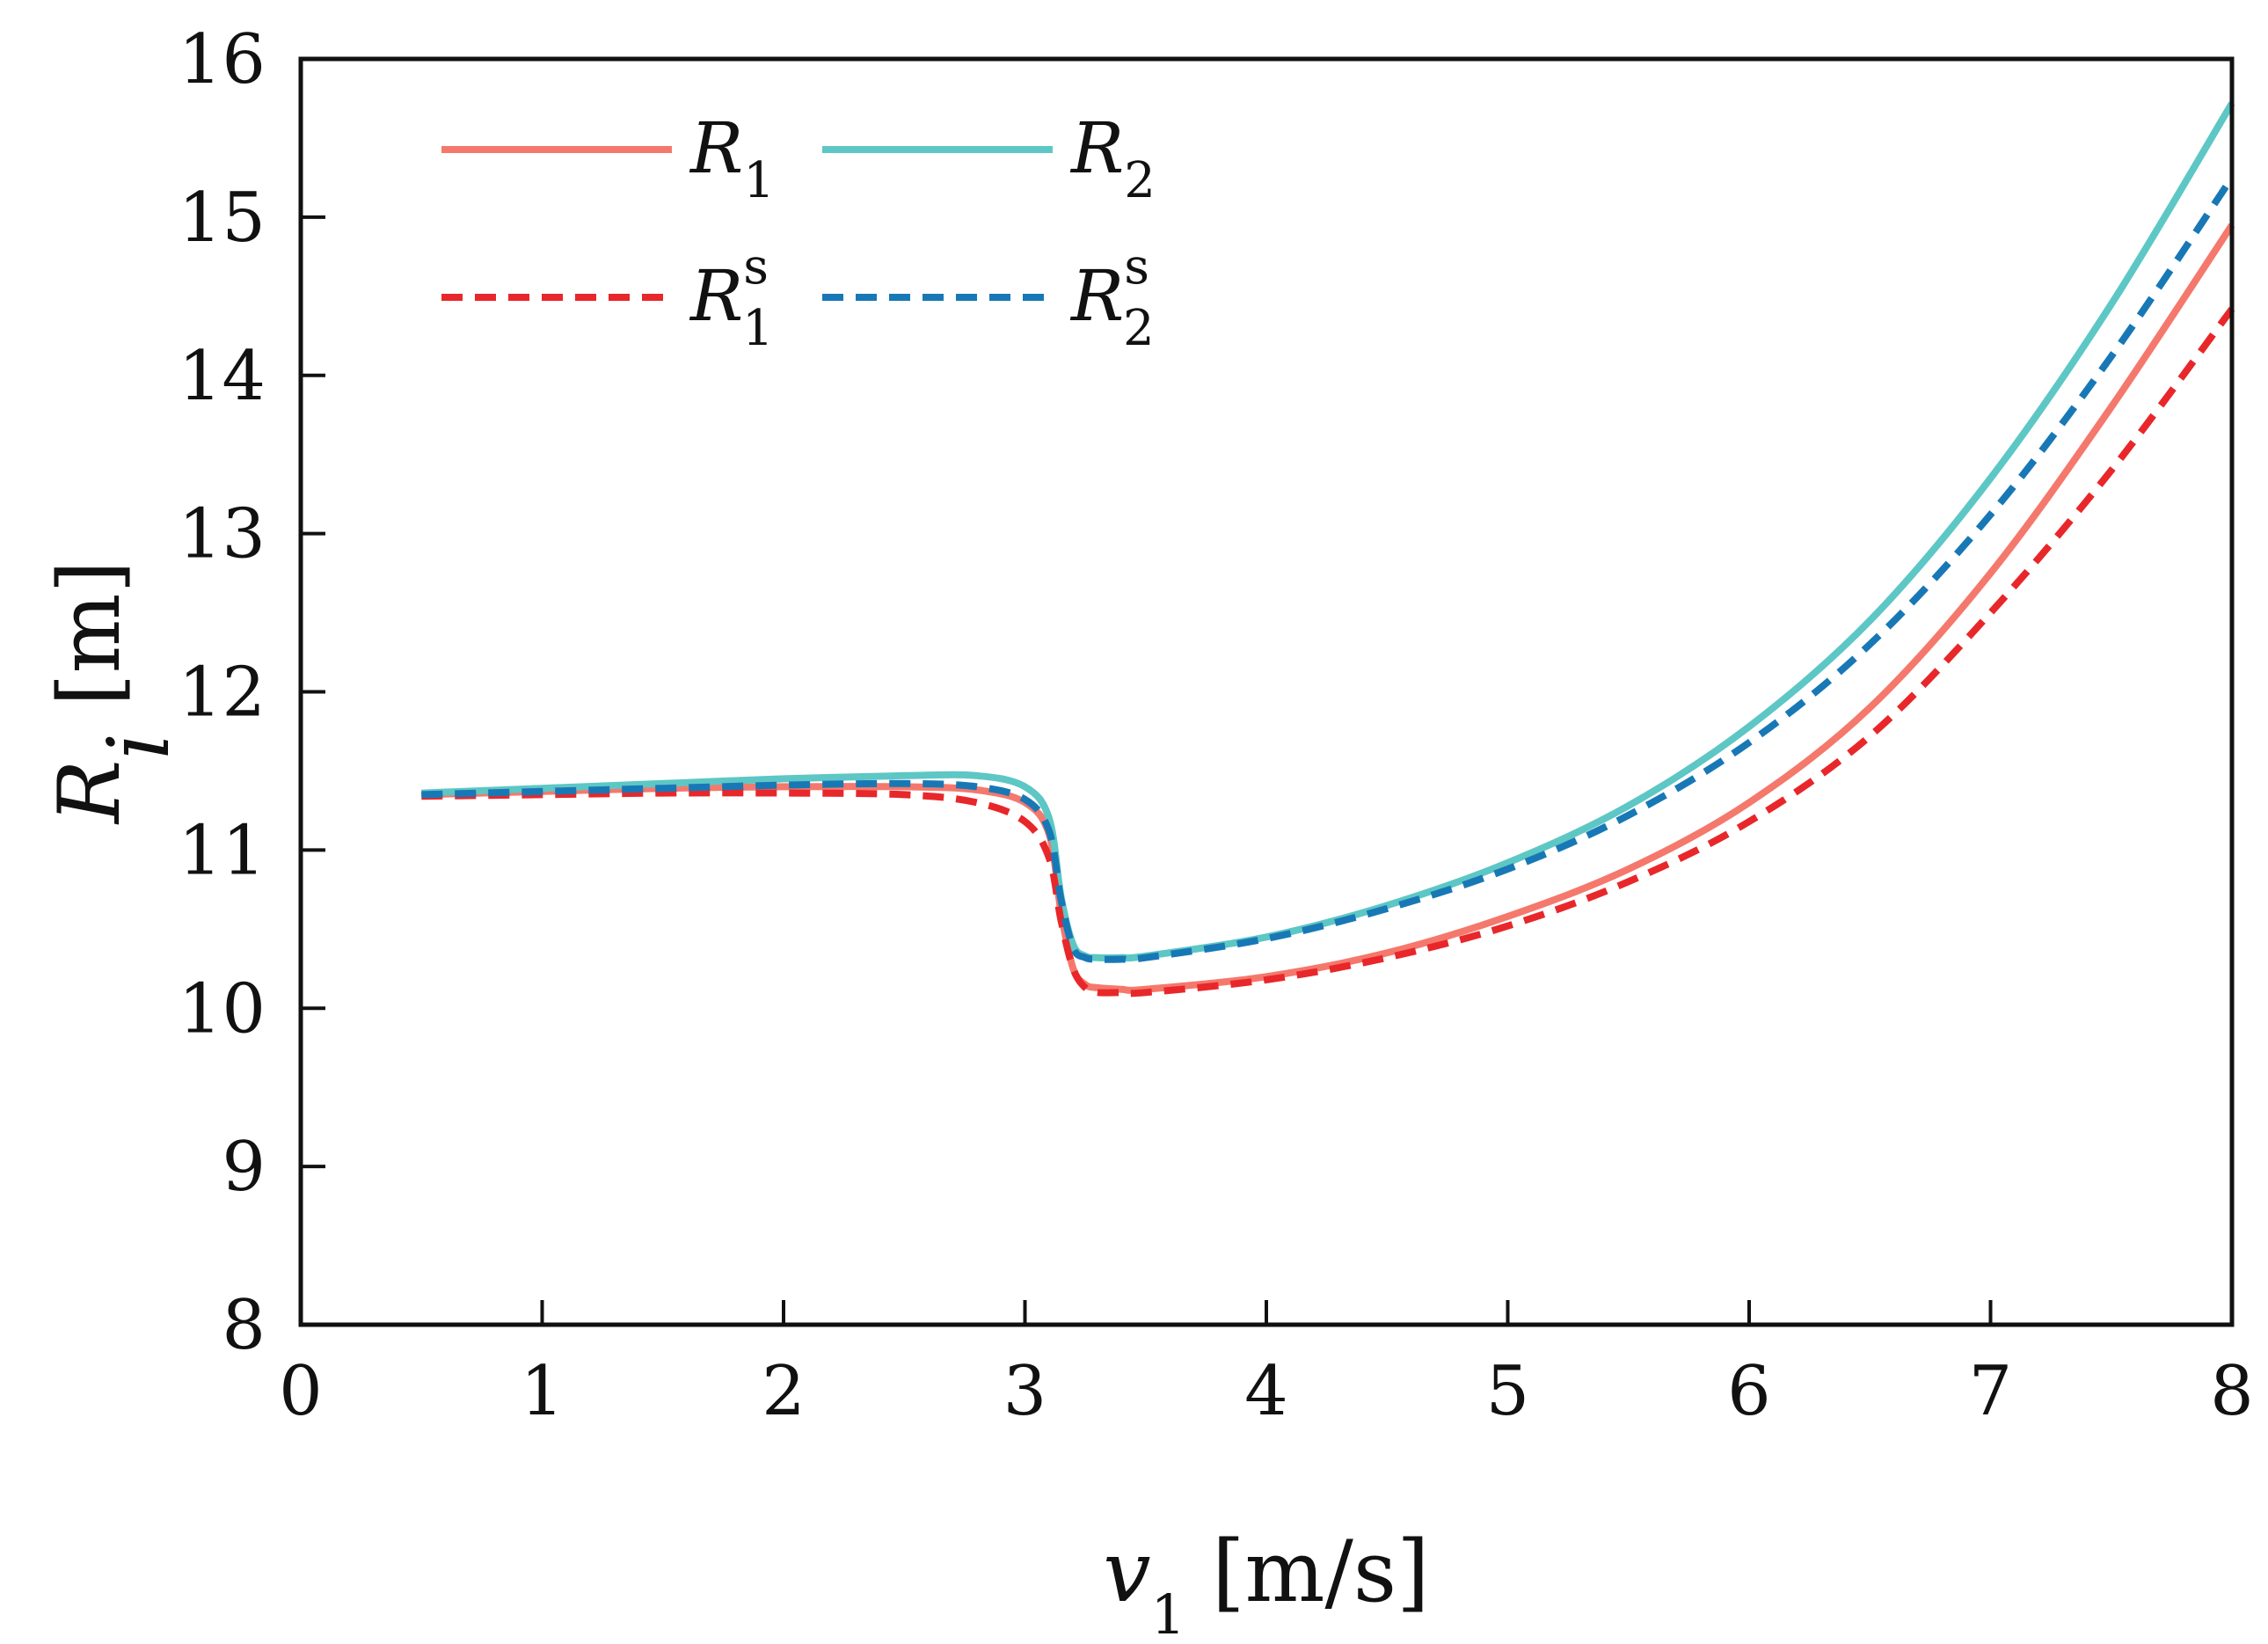  I want to click on x-tick-label: 6, so click(1749, 1391).